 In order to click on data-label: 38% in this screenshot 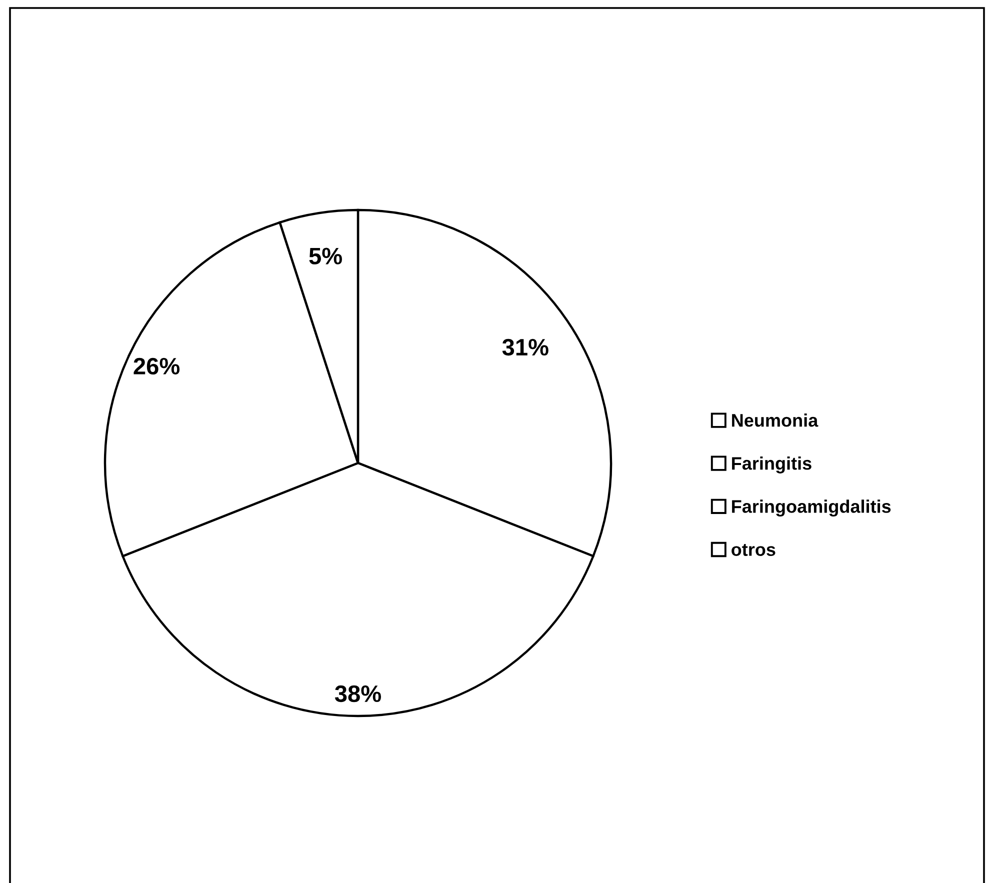, I will do `click(358, 693)`.